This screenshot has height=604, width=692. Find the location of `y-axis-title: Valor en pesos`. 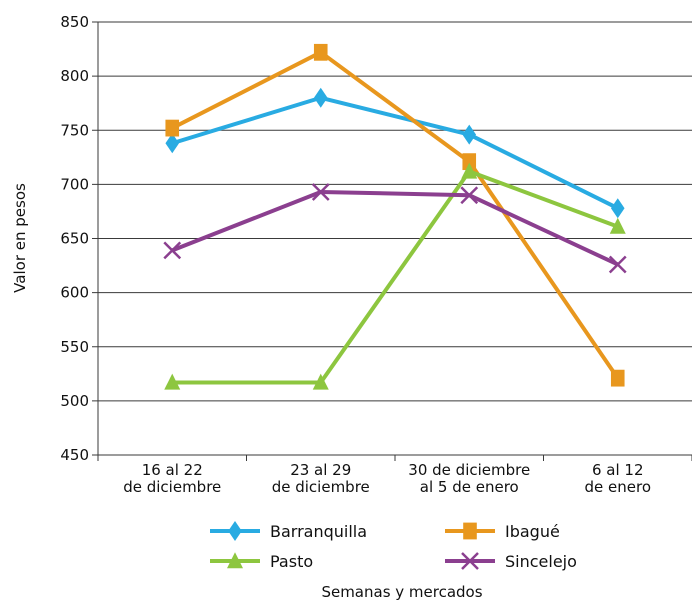

y-axis-title: Valor en pesos is located at coordinates (20, 238).